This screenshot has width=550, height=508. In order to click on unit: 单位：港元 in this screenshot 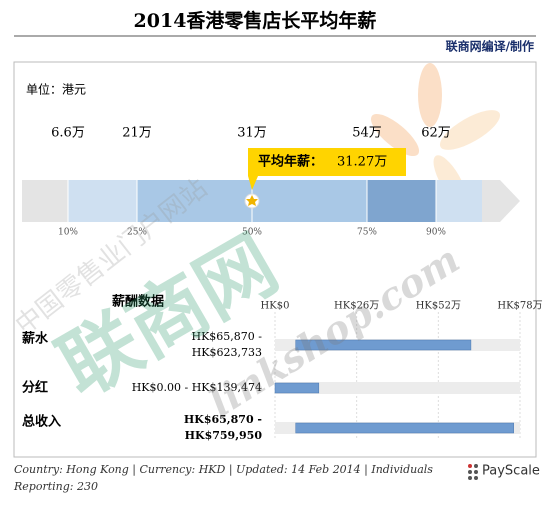, I will do `click(56, 89)`.